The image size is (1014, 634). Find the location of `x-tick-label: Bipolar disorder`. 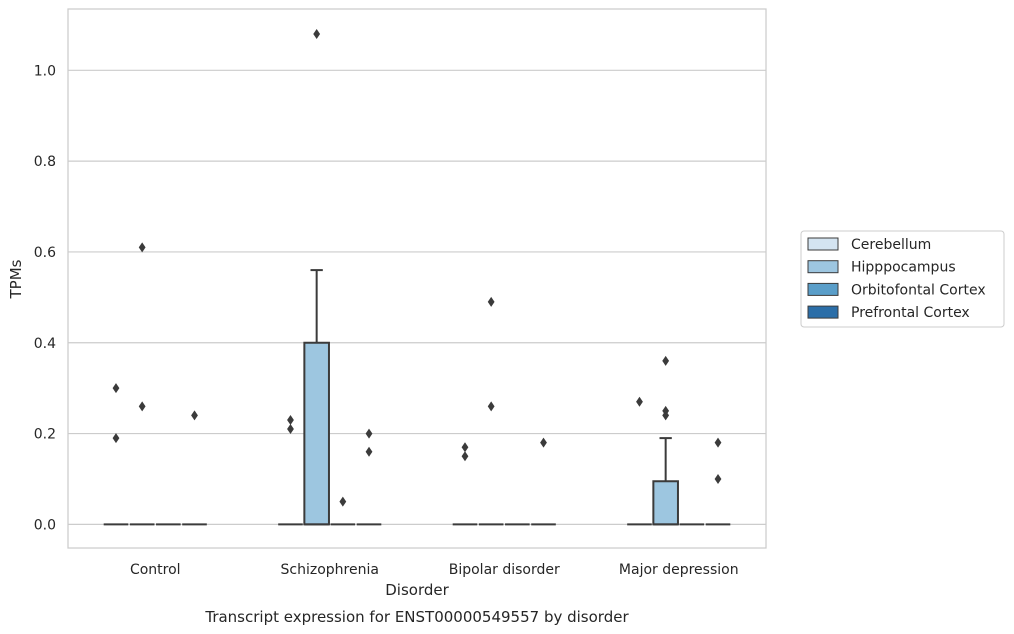

x-tick-label: Bipolar disorder is located at coordinates (504, 570).